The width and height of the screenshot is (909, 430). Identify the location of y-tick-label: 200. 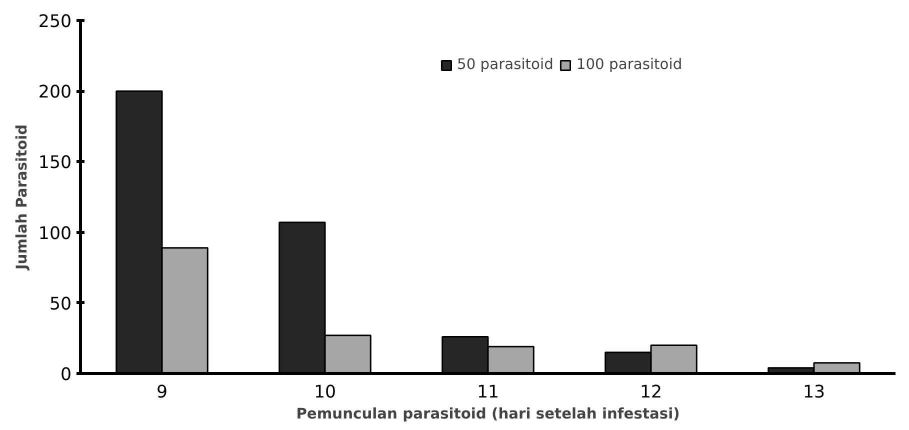
(55, 92).